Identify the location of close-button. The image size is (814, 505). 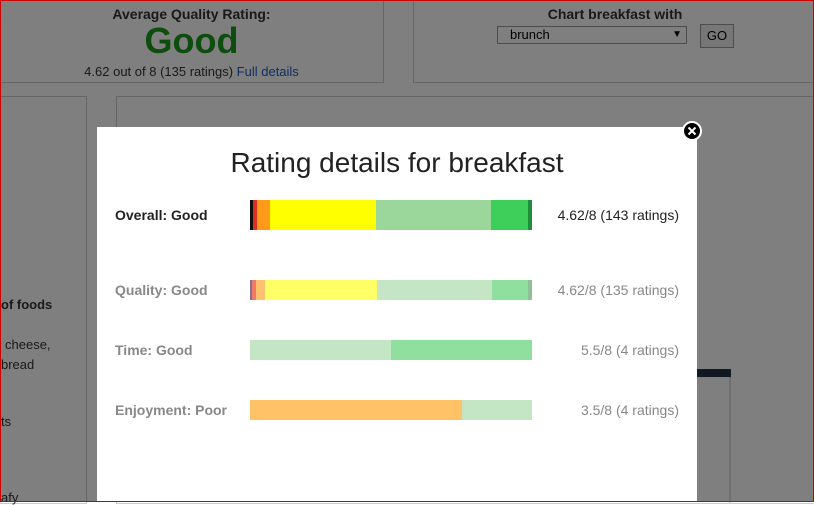
(692, 131).